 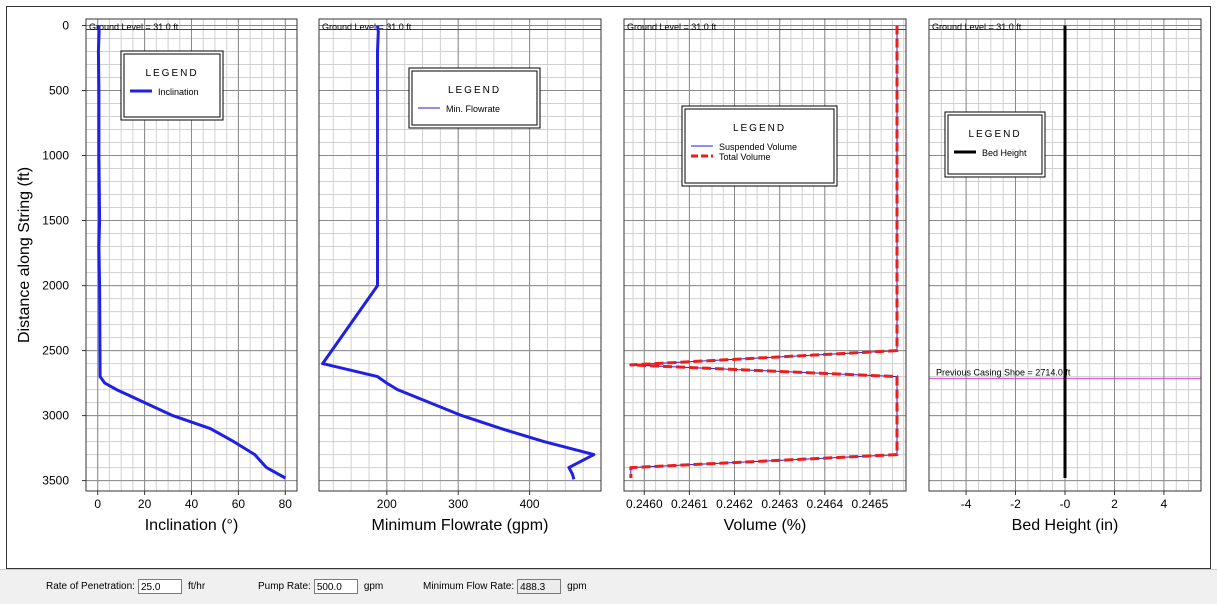 What do you see at coordinates (284, 586) in the screenshot?
I see `pump-label: Pump Rate:` at bounding box center [284, 586].